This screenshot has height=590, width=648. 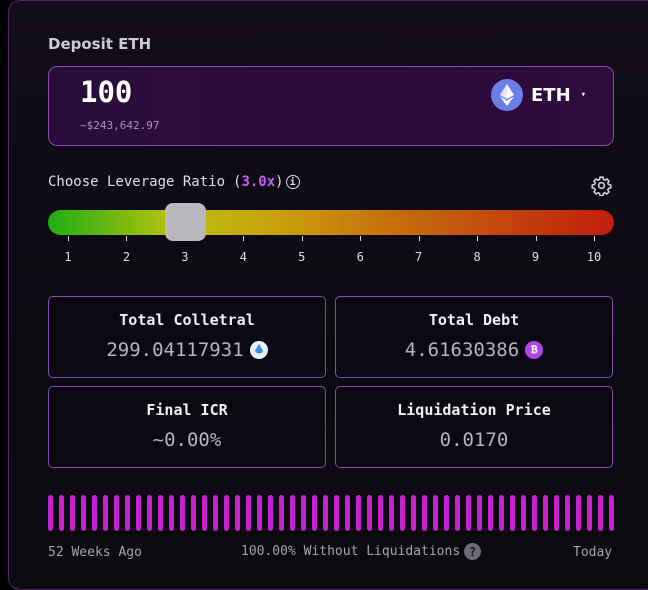 What do you see at coordinates (360, 257) in the screenshot?
I see `leverage-tick-label: 6` at bounding box center [360, 257].